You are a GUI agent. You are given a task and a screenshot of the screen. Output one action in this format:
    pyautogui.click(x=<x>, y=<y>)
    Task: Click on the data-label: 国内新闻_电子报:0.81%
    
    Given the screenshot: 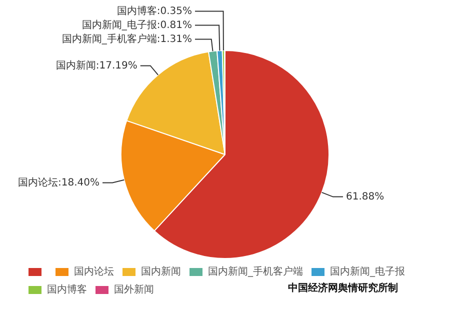 What is the action you would take?
    pyautogui.click(x=137, y=24)
    